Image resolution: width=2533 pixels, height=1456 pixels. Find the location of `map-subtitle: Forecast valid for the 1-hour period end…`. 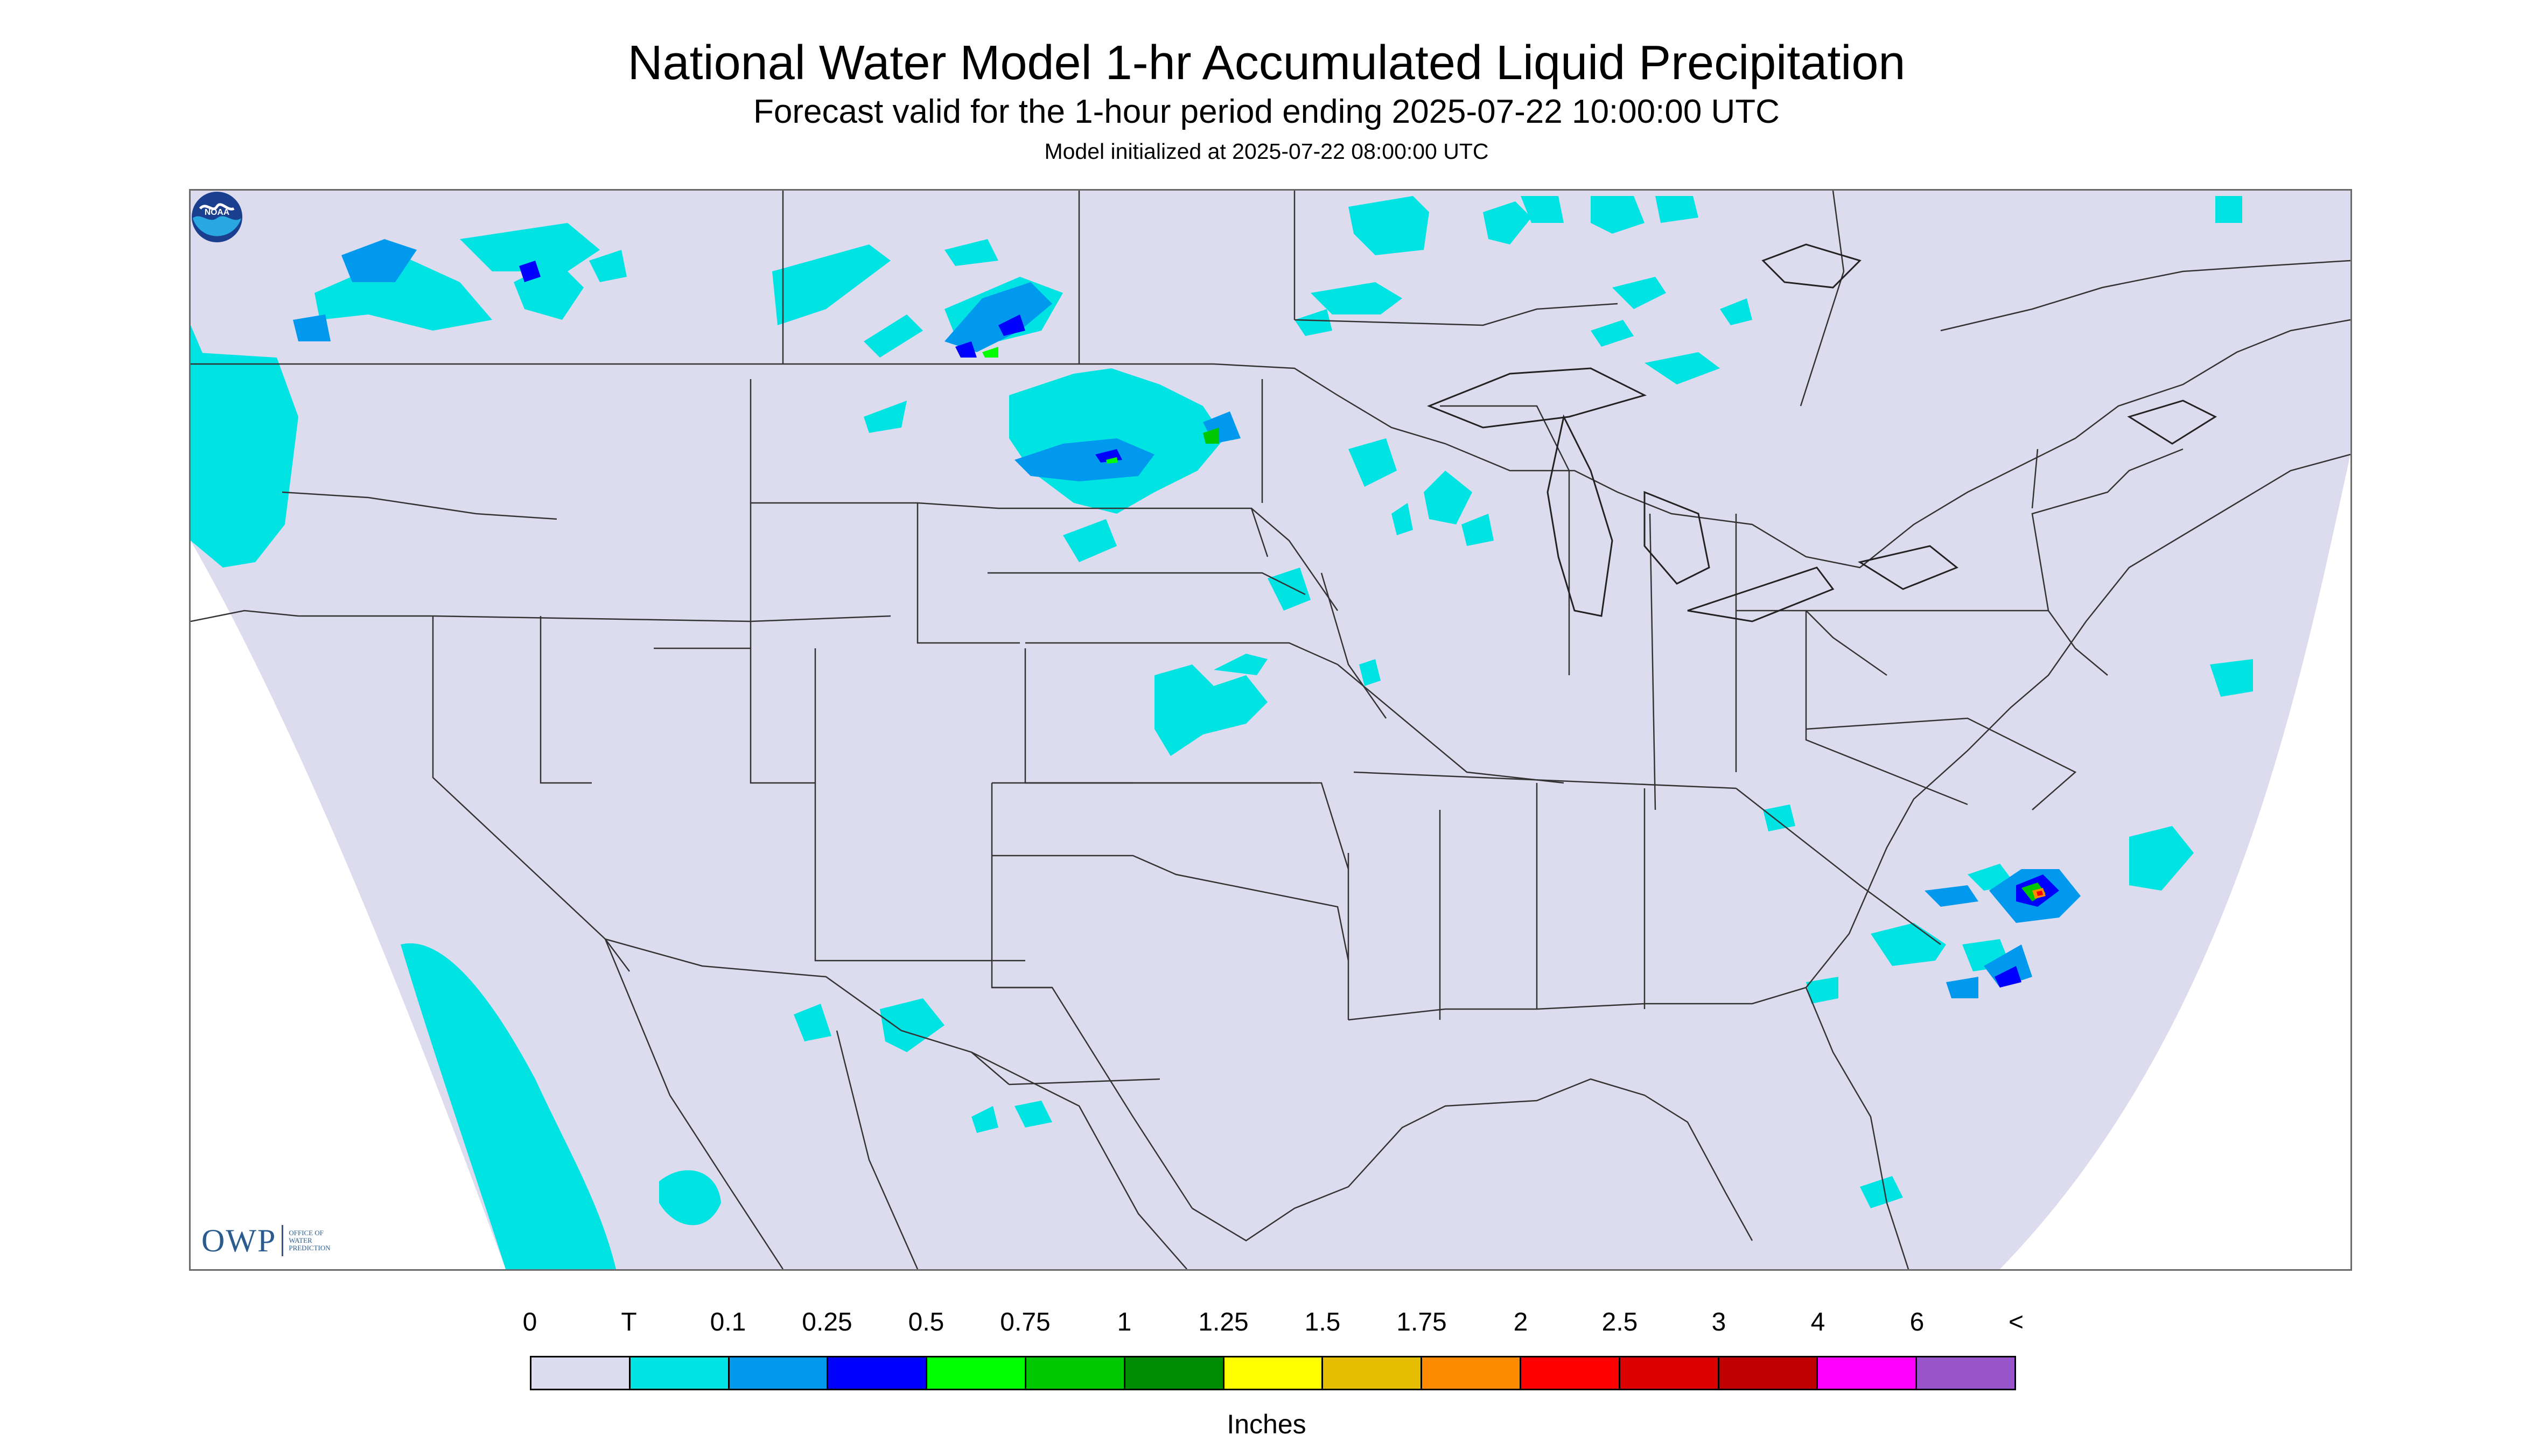

map-subtitle: Forecast valid for the 1-hour period end… is located at coordinates (1266, 111).